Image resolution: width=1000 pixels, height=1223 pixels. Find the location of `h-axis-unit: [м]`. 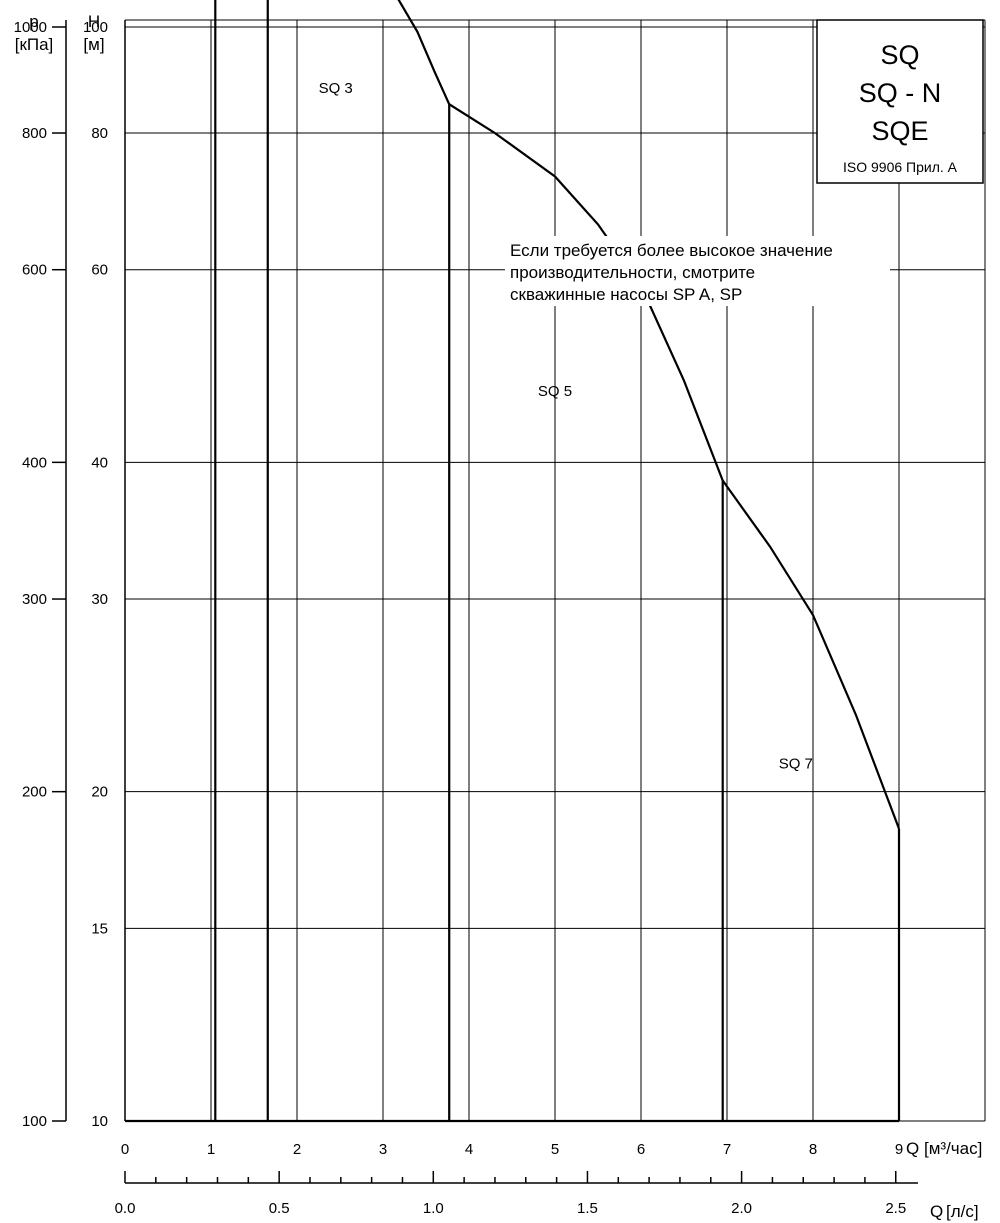

h-axis-unit: [м] is located at coordinates (93, 44).